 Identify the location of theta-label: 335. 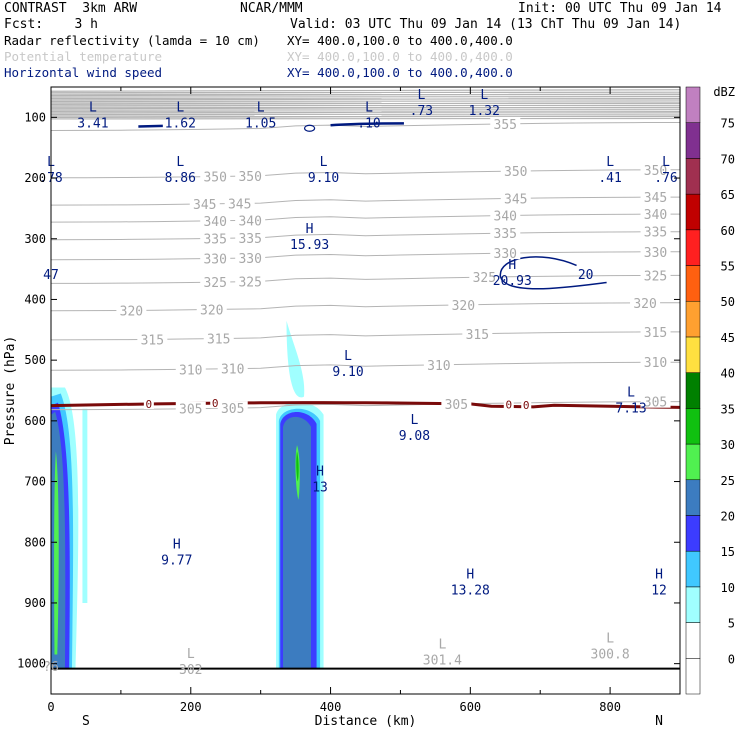
(505, 234).